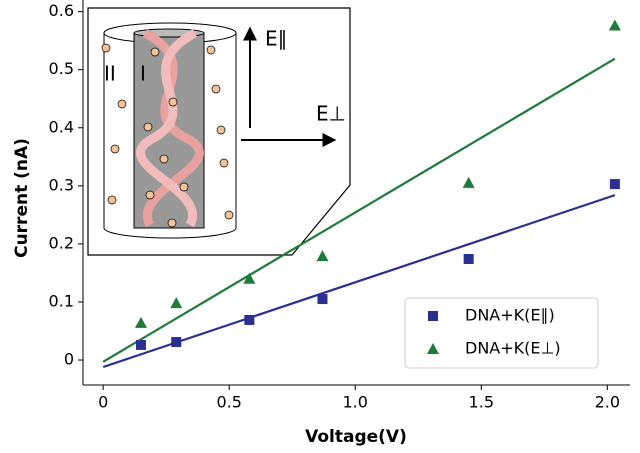  I want to click on y-axis-label: Current (nA), so click(22, 198).